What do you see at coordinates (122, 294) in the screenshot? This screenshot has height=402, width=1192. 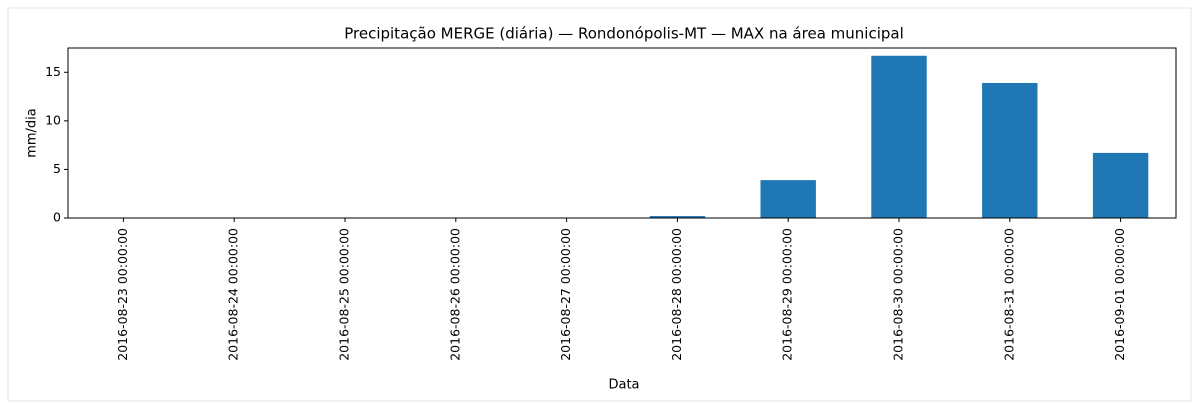 I see `x-tick-label: 2016-08-23 00:00:00` at bounding box center [122, 294].